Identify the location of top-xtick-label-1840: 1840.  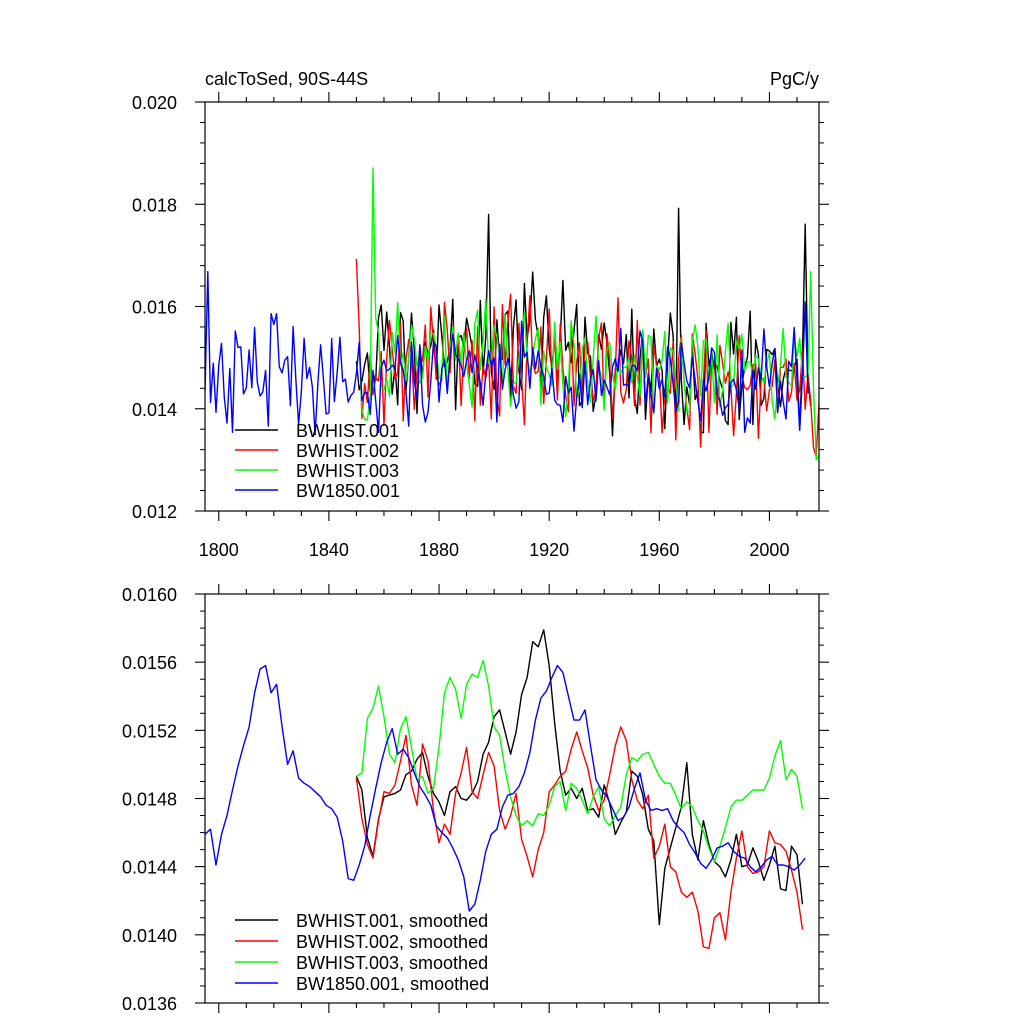
(329, 550).